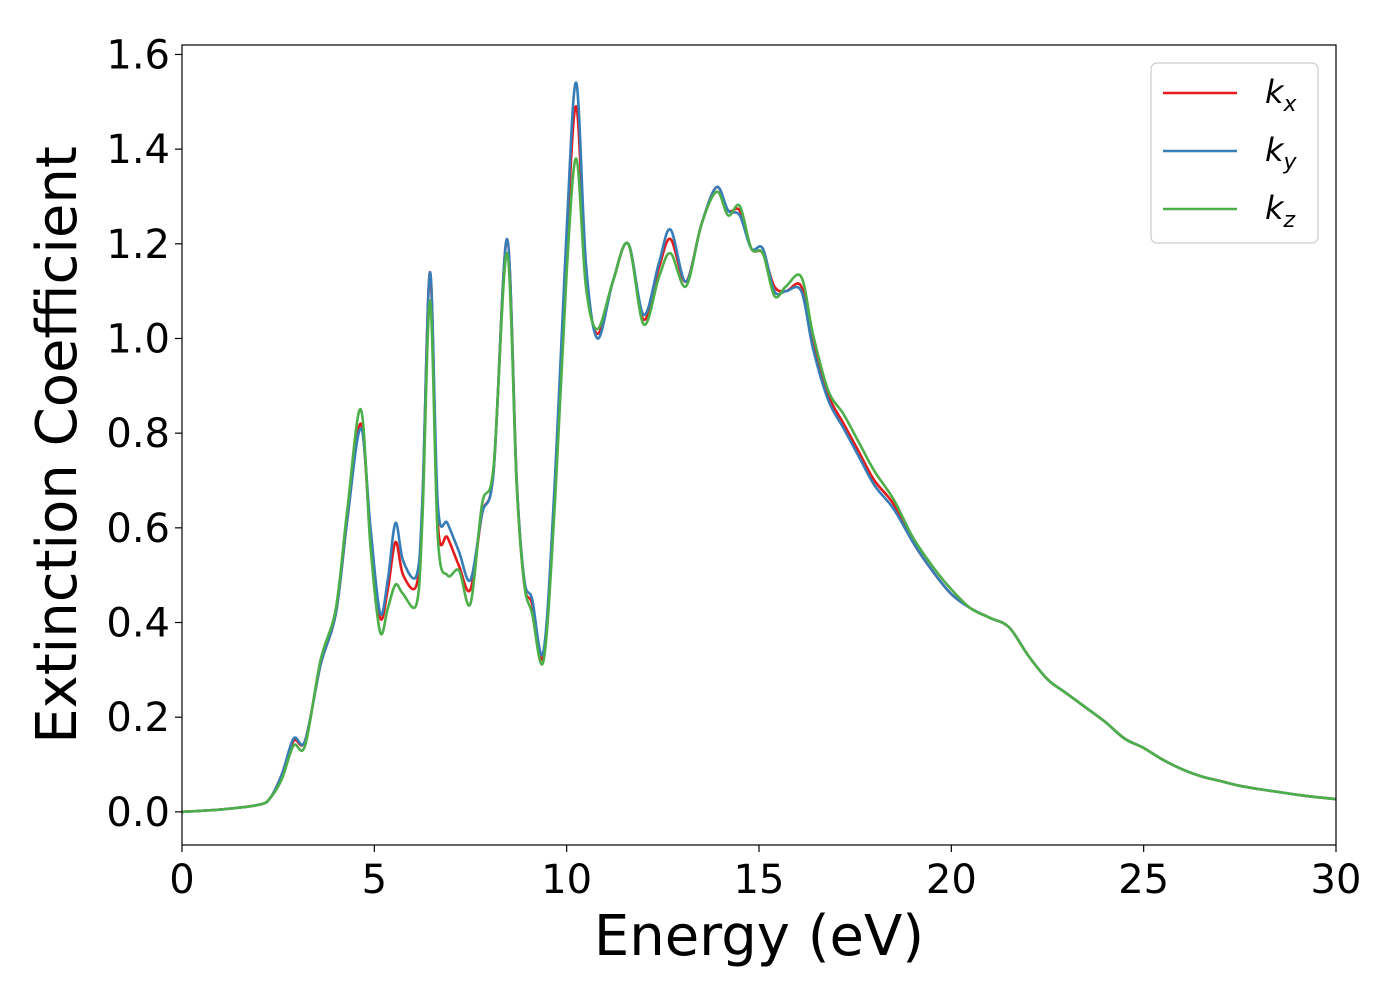  I want to click on x-axis-title: Energy (eV), so click(759, 936).